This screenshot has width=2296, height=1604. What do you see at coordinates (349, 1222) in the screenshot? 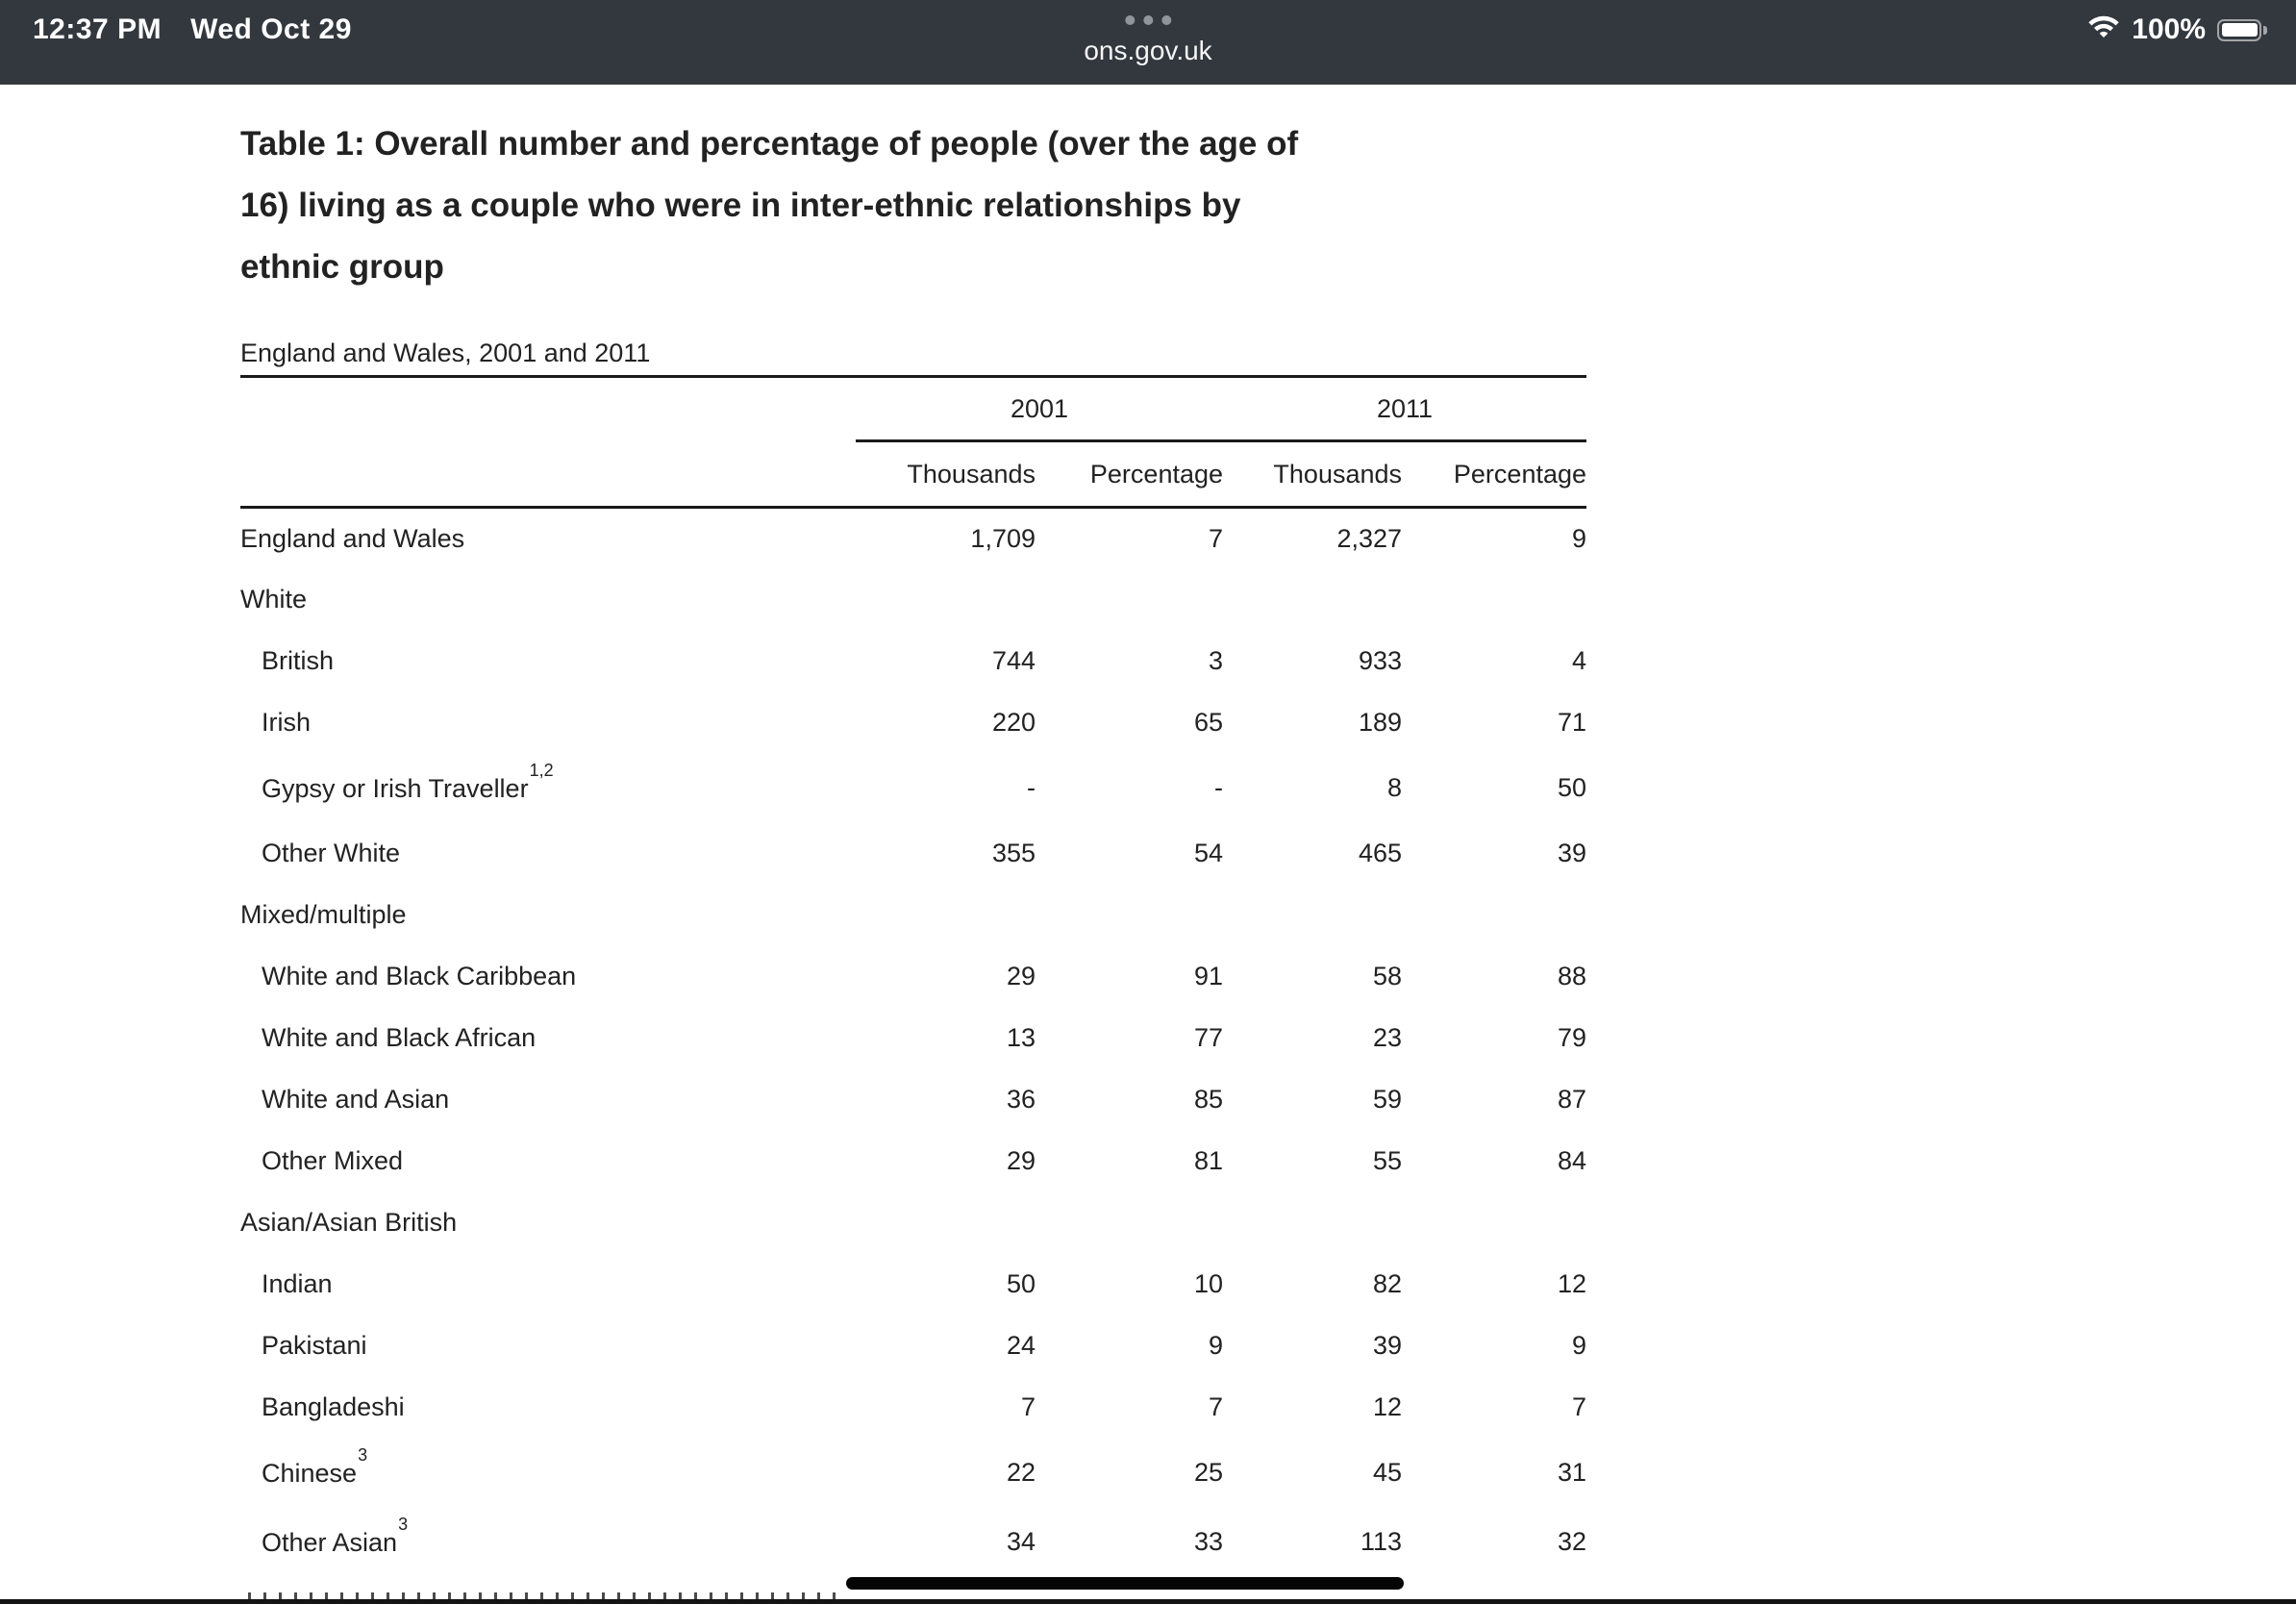
I see `row-label-text: Asian/Asian British` at bounding box center [349, 1222].